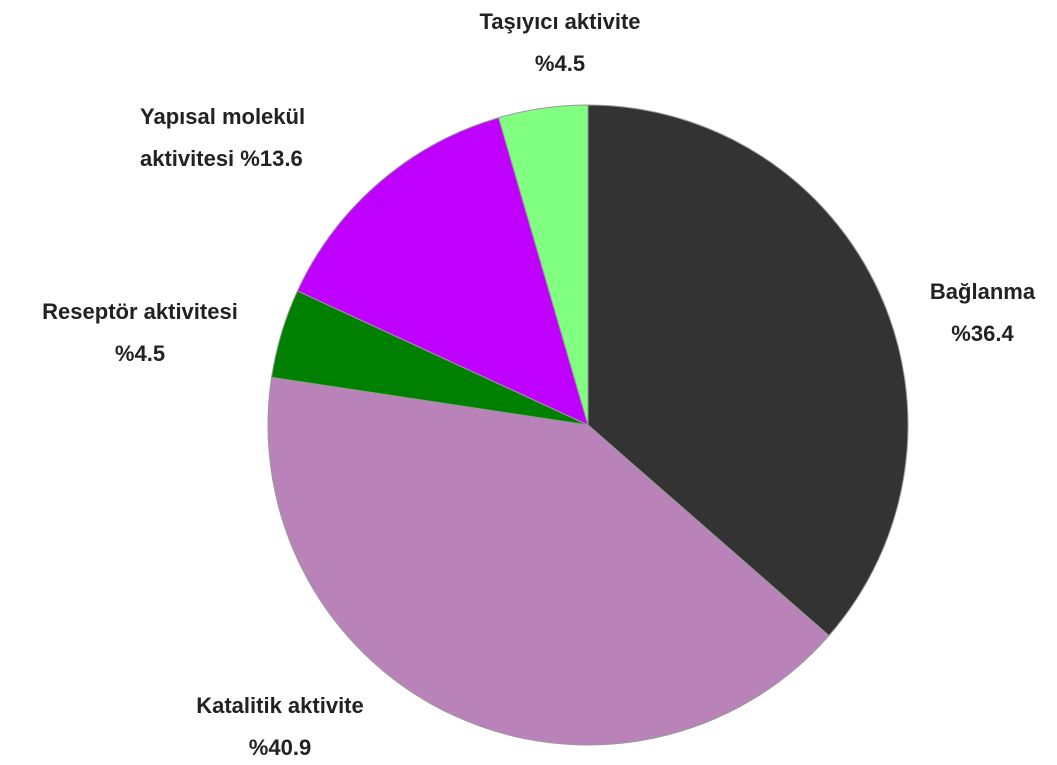 Image resolution: width=1057 pixels, height=765 pixels. I want to click on value-label: %13.6, so click(271, 158).